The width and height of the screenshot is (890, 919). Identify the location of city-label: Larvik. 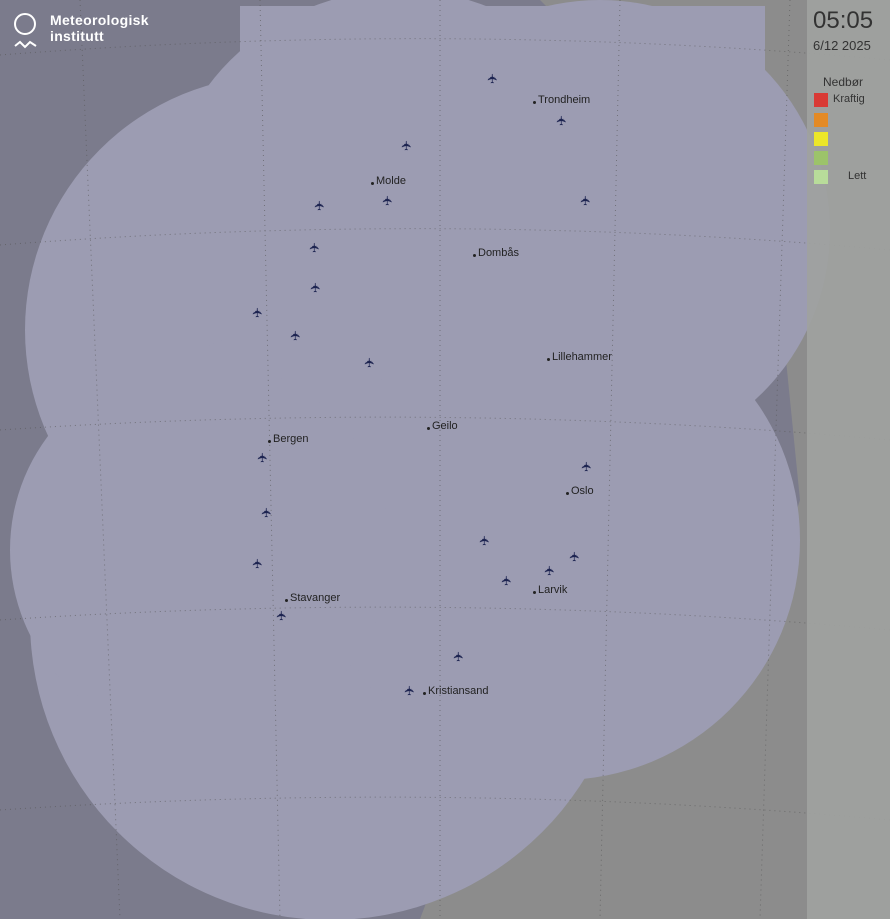
(550, 590).